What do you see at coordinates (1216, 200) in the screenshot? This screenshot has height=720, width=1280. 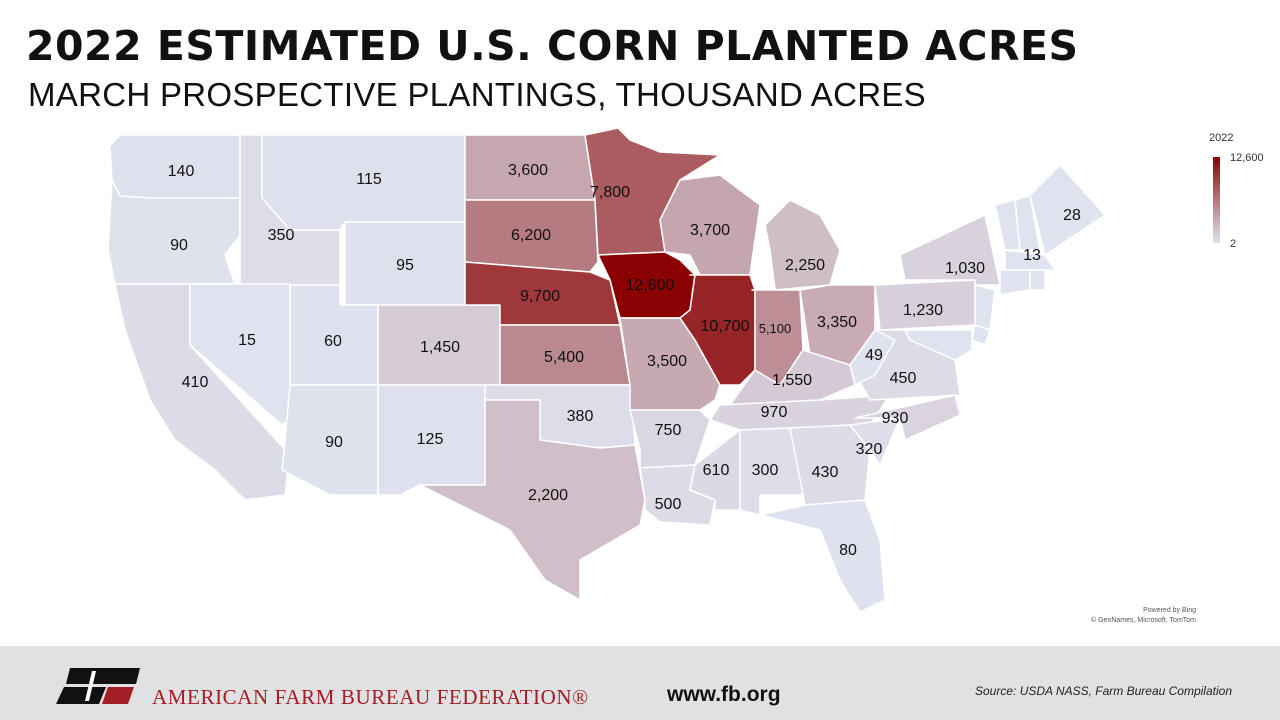 I see `legend-color-ramp` at bounding box center [1216, 200].